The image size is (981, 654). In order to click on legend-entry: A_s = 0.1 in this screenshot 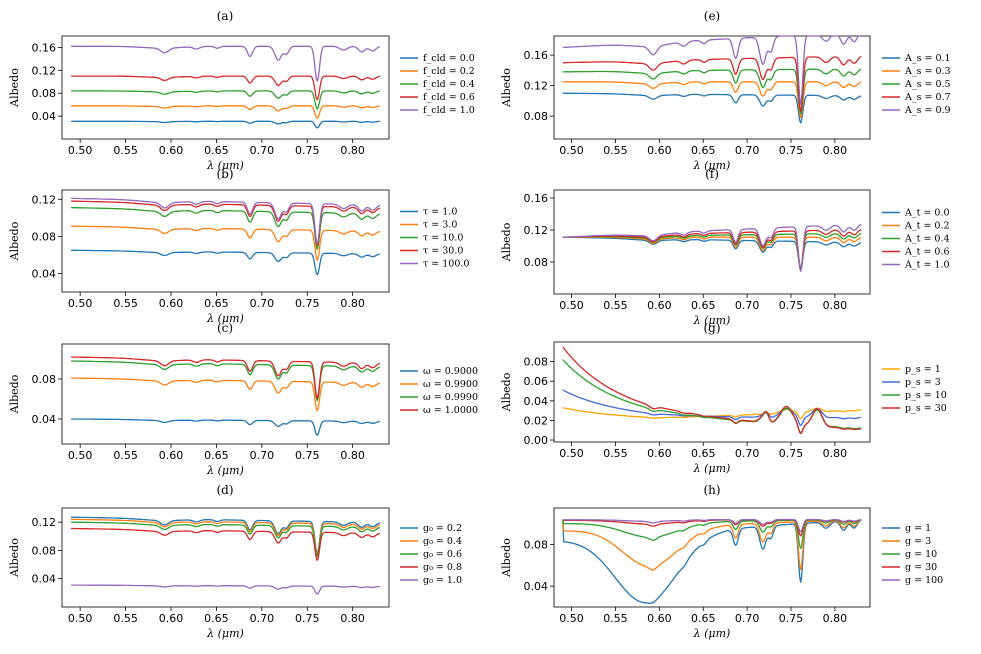, I will do `click(927, 58)`.